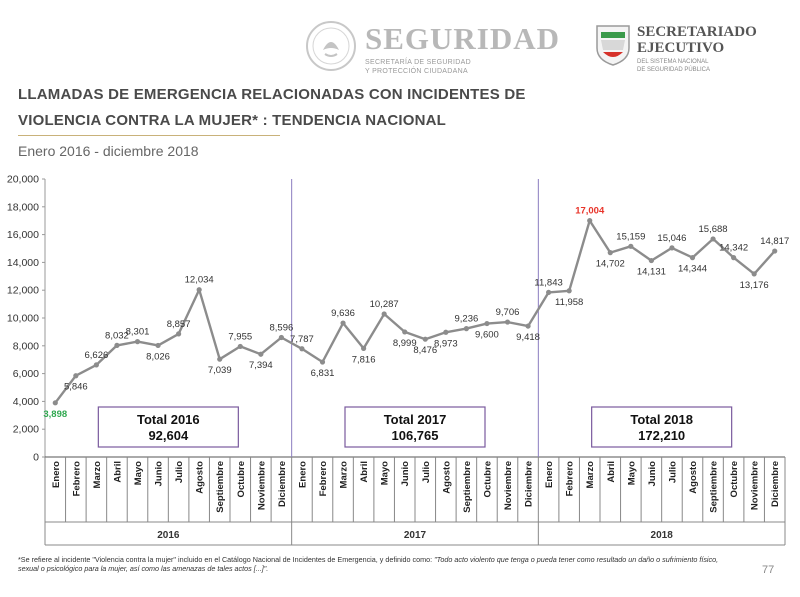  I want to click on total-value: 106,765, so click(415, 435).